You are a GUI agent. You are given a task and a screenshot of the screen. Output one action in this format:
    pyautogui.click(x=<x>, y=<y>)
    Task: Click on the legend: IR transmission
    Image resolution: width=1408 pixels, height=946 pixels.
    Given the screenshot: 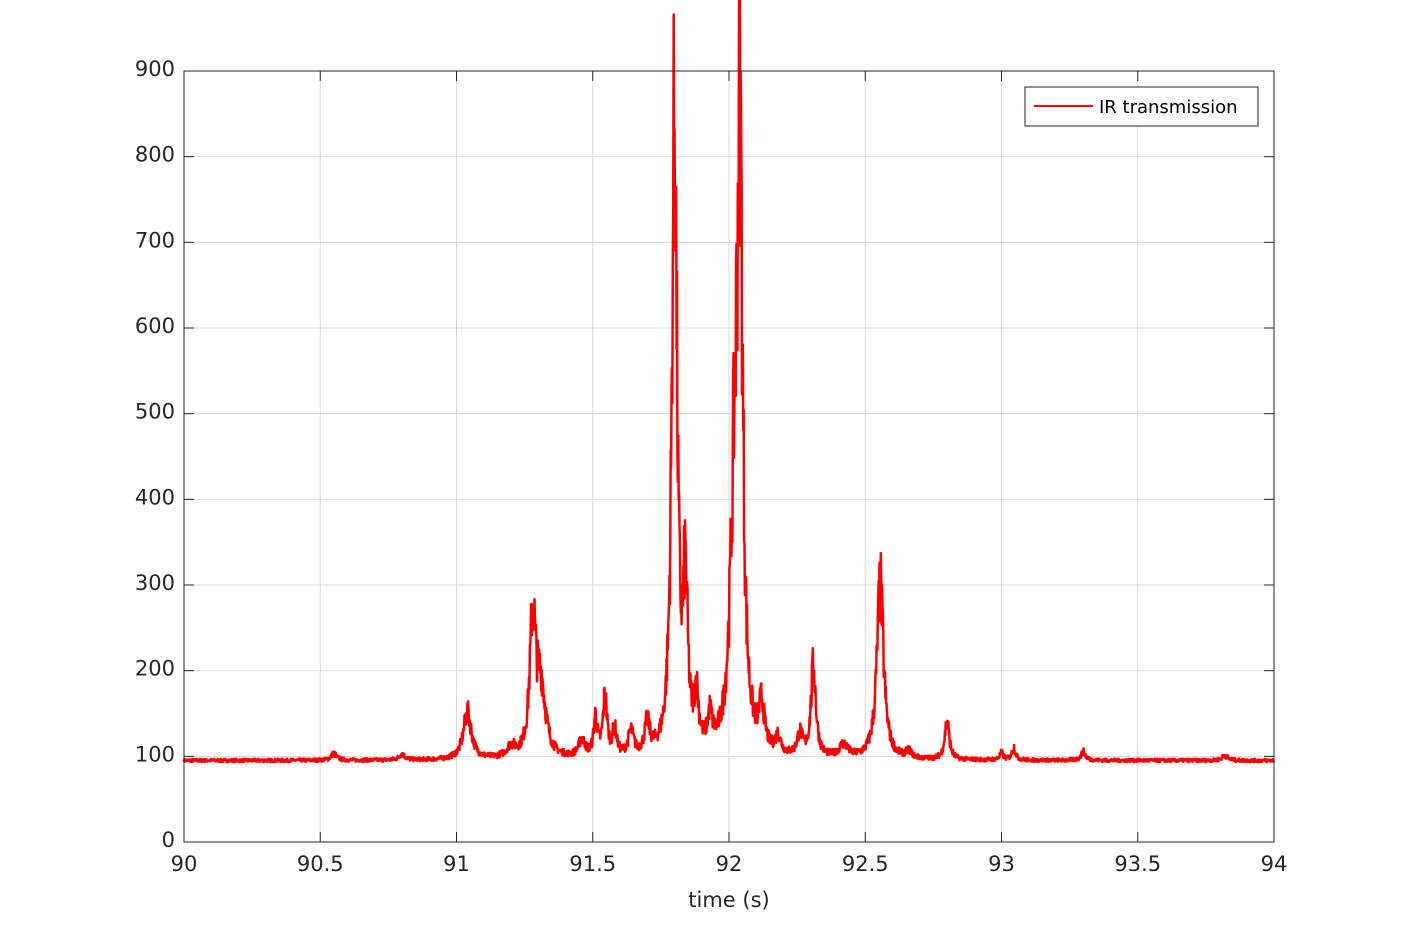 What is the action you would take?
    pyautogui.click(x=1141, y=106)
    